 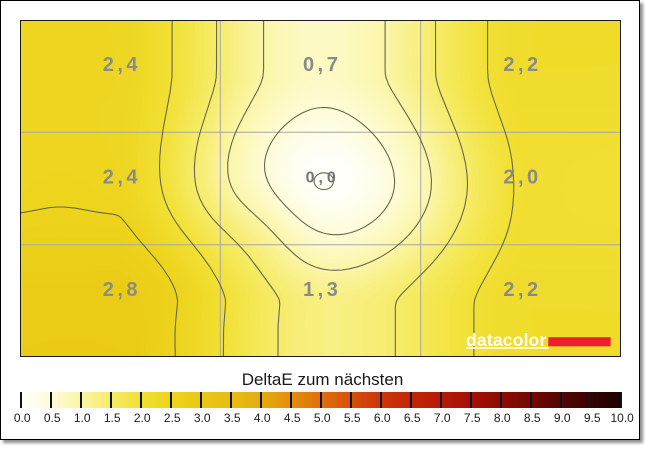 What do you see at coordinates (322, 65) in the screenshot?
I see `svg-text: 0,7` at bounding box center [322, 65].